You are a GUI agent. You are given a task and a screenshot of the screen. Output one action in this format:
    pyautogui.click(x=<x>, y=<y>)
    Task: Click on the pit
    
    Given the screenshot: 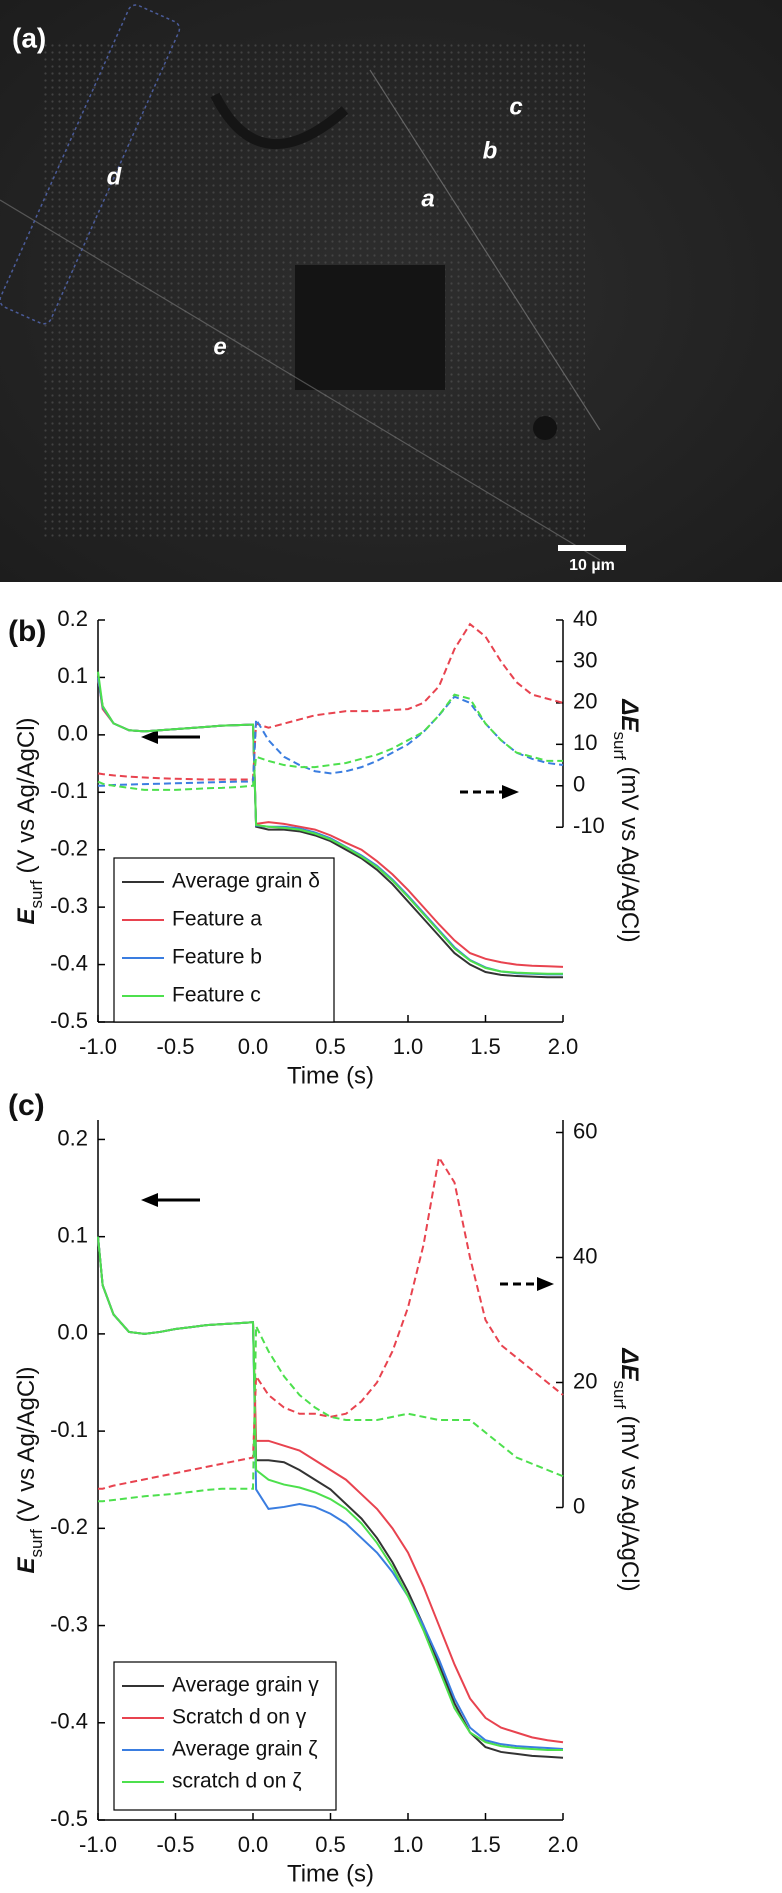 What is the action you would take?
    pyautogui.click(x=545, y=428)
    